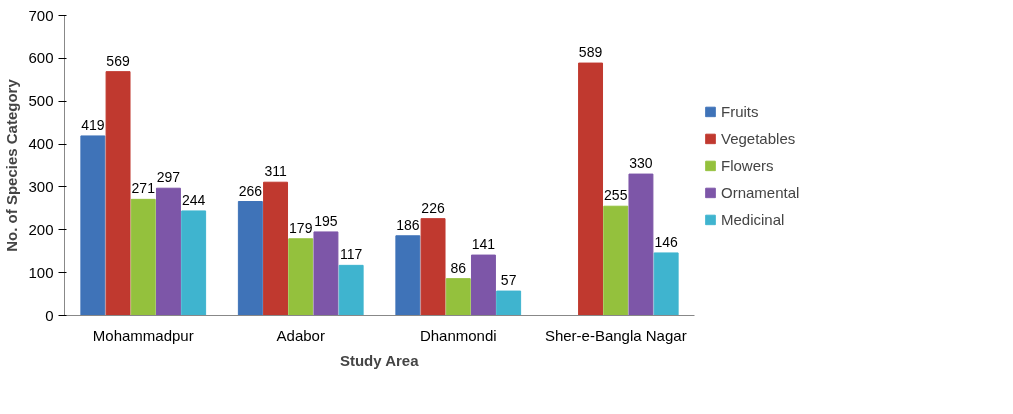  What do you see at coordinates (193, 199) in the screenshot?
I see `data-label: 244` at bounding box center [193, 199].